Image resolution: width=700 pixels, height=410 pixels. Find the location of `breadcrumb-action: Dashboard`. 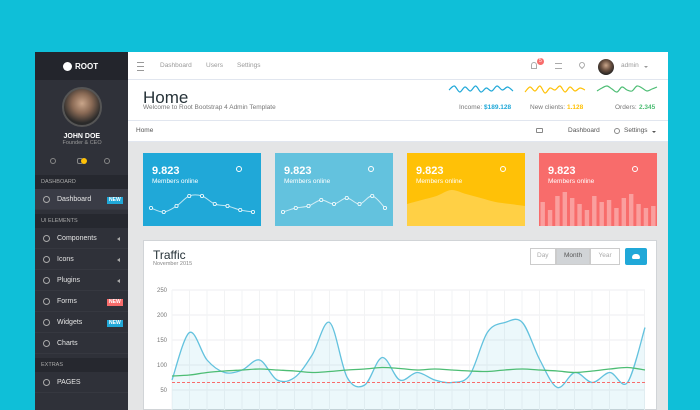

breadcrumb-action: Dashboard is located at coordinates (584, 130).